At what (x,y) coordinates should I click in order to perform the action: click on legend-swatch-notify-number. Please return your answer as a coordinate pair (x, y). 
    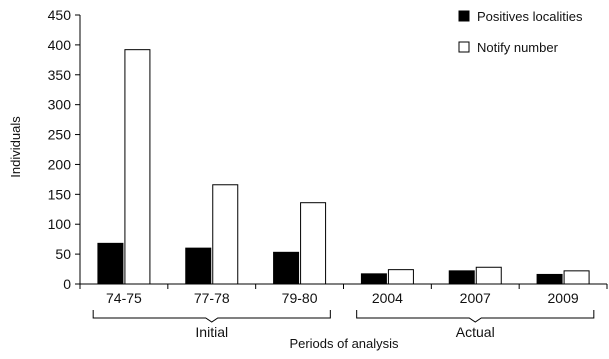
    Looking at the image, I should click on (464, 47).